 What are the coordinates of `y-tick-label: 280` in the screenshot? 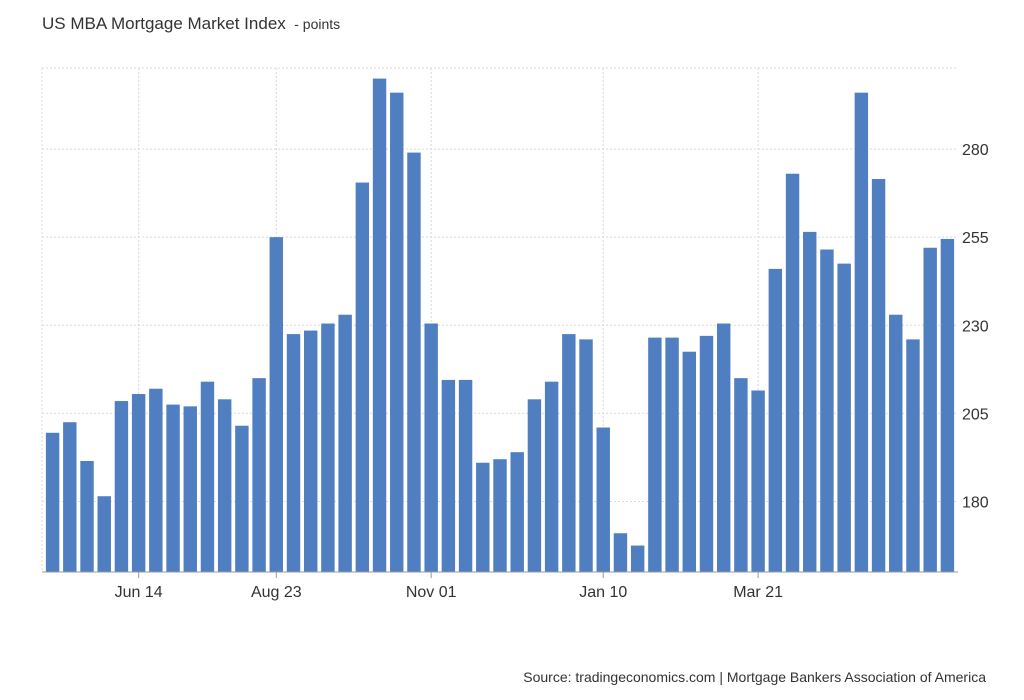 It's located at (975, 150).